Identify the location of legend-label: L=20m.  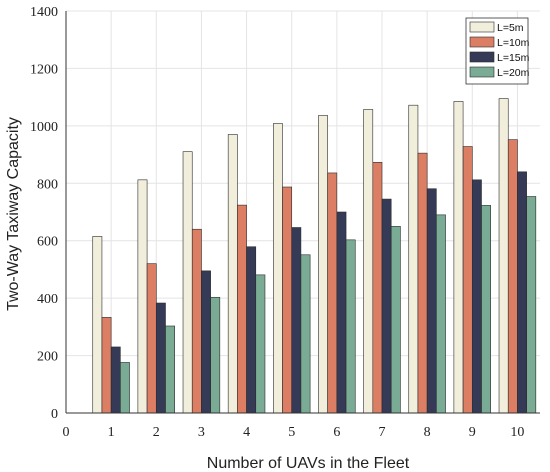
(513, 73).